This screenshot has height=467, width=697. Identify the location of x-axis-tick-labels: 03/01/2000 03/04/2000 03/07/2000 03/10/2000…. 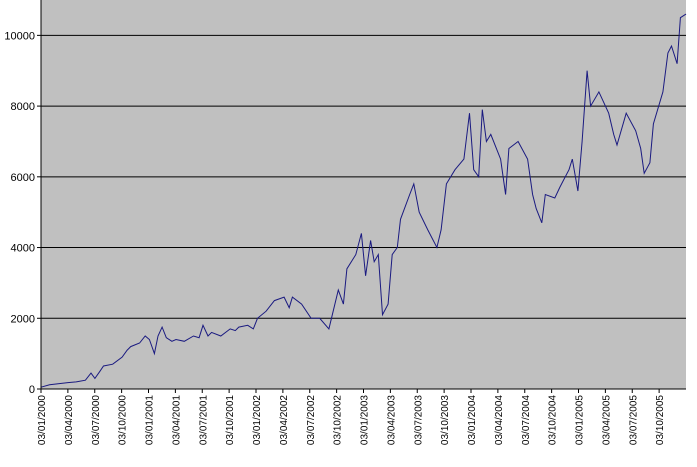
(351, 417).